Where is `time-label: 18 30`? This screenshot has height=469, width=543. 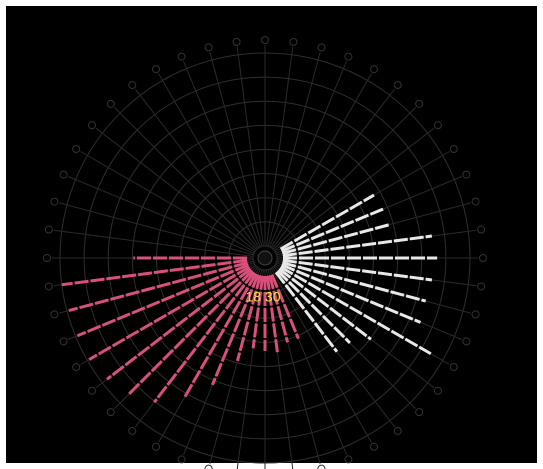
time-label: 18 30 is located at coordinates (262, 297).